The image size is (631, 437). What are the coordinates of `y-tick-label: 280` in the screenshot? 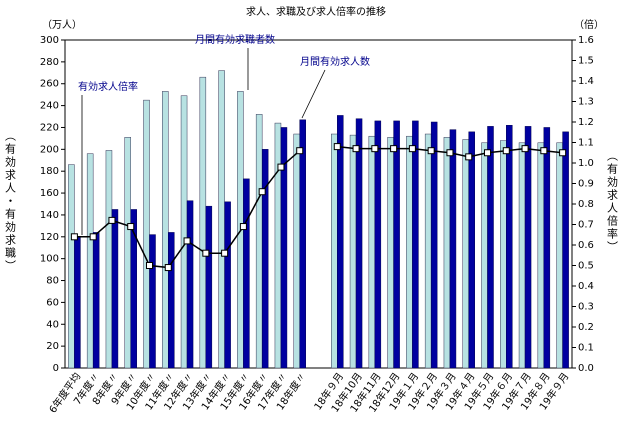 It's located at (49, 62).